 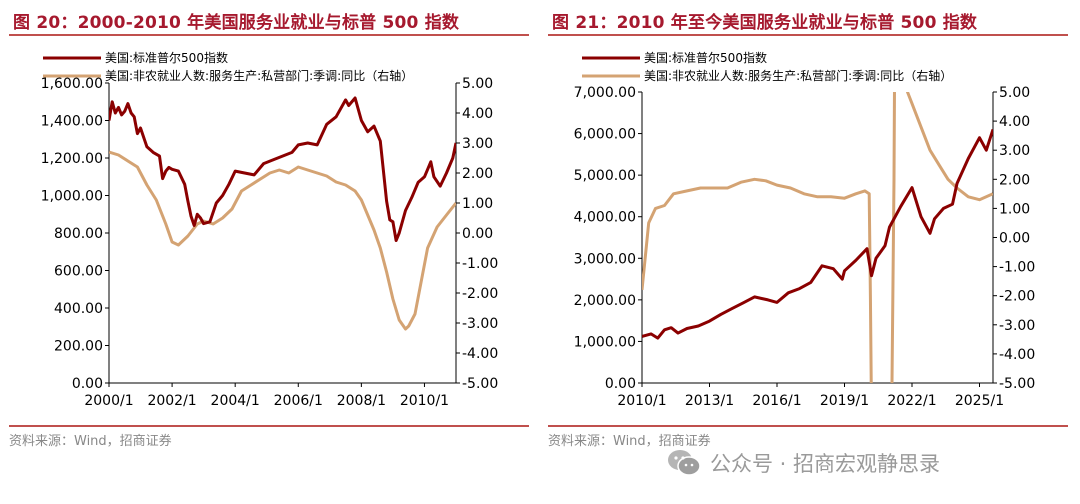 What do you see at coordinates (605, 259) in the screenshot?
I see `left-tick-label: 3,000.00` at bounding box center [605, 259].